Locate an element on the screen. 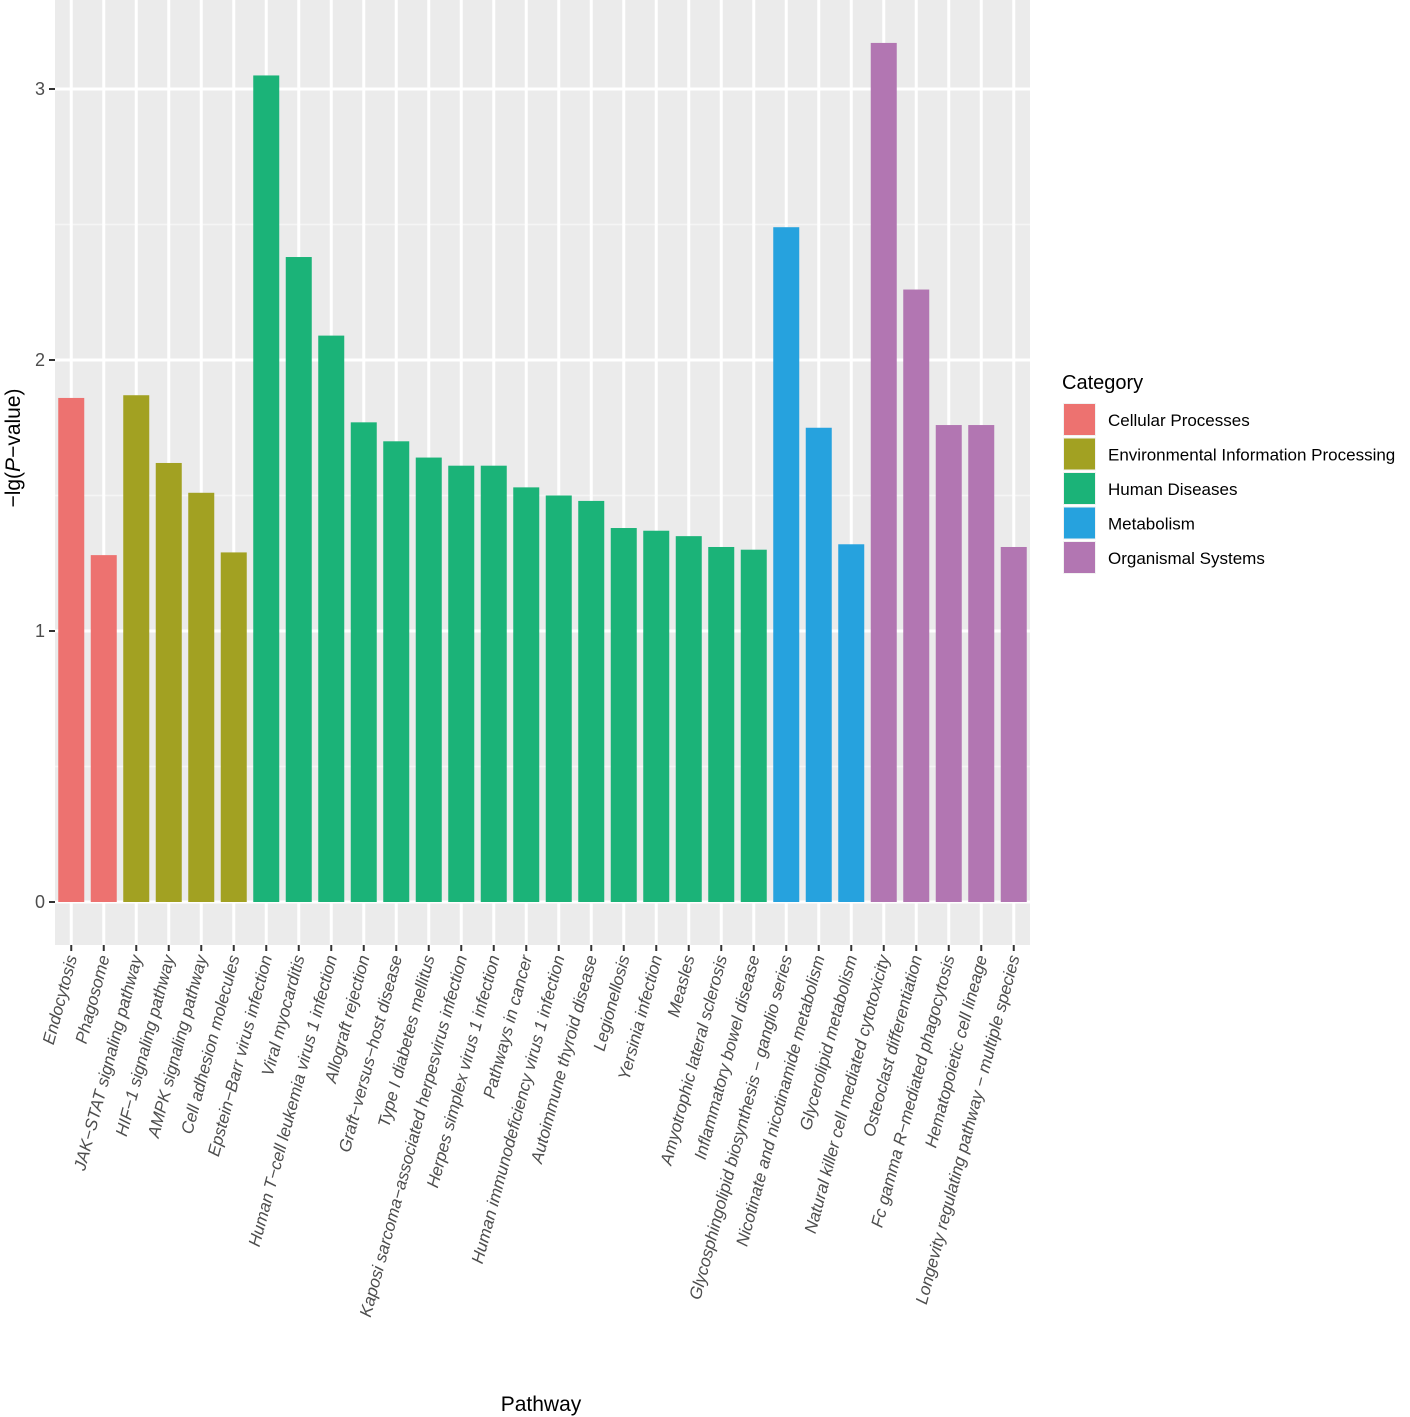 This screenshot has width=1410, height=1417. legend-label: Organismal Systems is located at coordinates (1186, 558).